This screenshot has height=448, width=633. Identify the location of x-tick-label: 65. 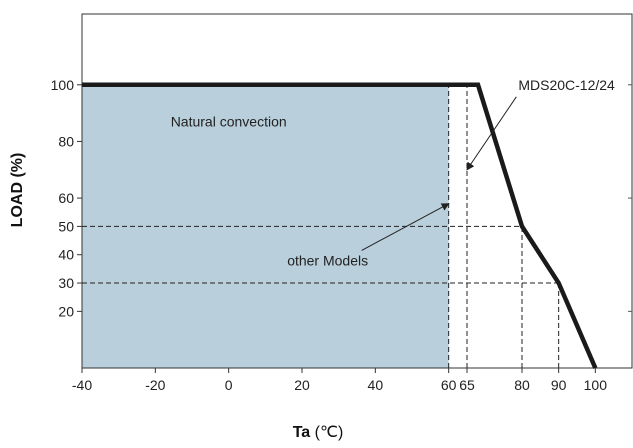
(467, 385).